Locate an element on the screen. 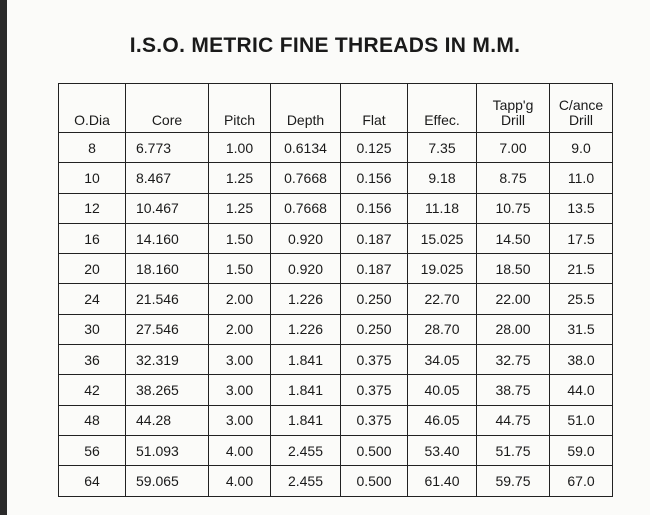  table-row: 42 38.265 3.00 1.841 0.375 40.05 38.75 44.0 is located at coordinates (335, 390).